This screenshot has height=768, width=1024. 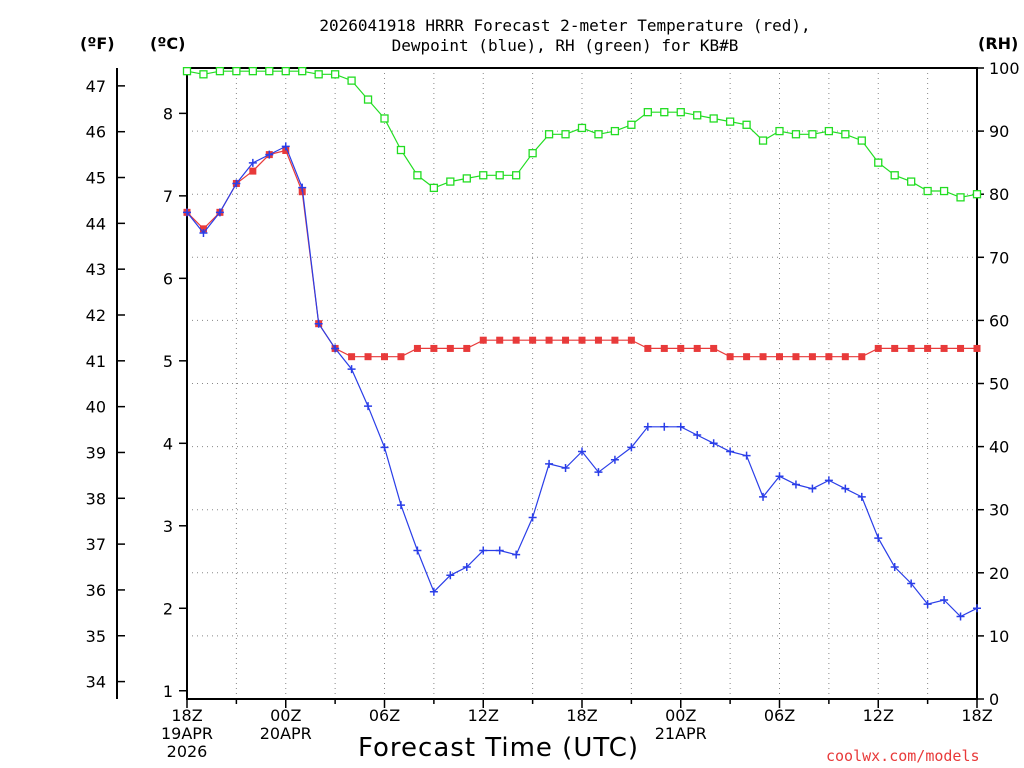 What do you see at coordinates (96, 498) in the screenshot?
I see `fahrenheit-tick-label: 38` at bounding box center [96, 498].